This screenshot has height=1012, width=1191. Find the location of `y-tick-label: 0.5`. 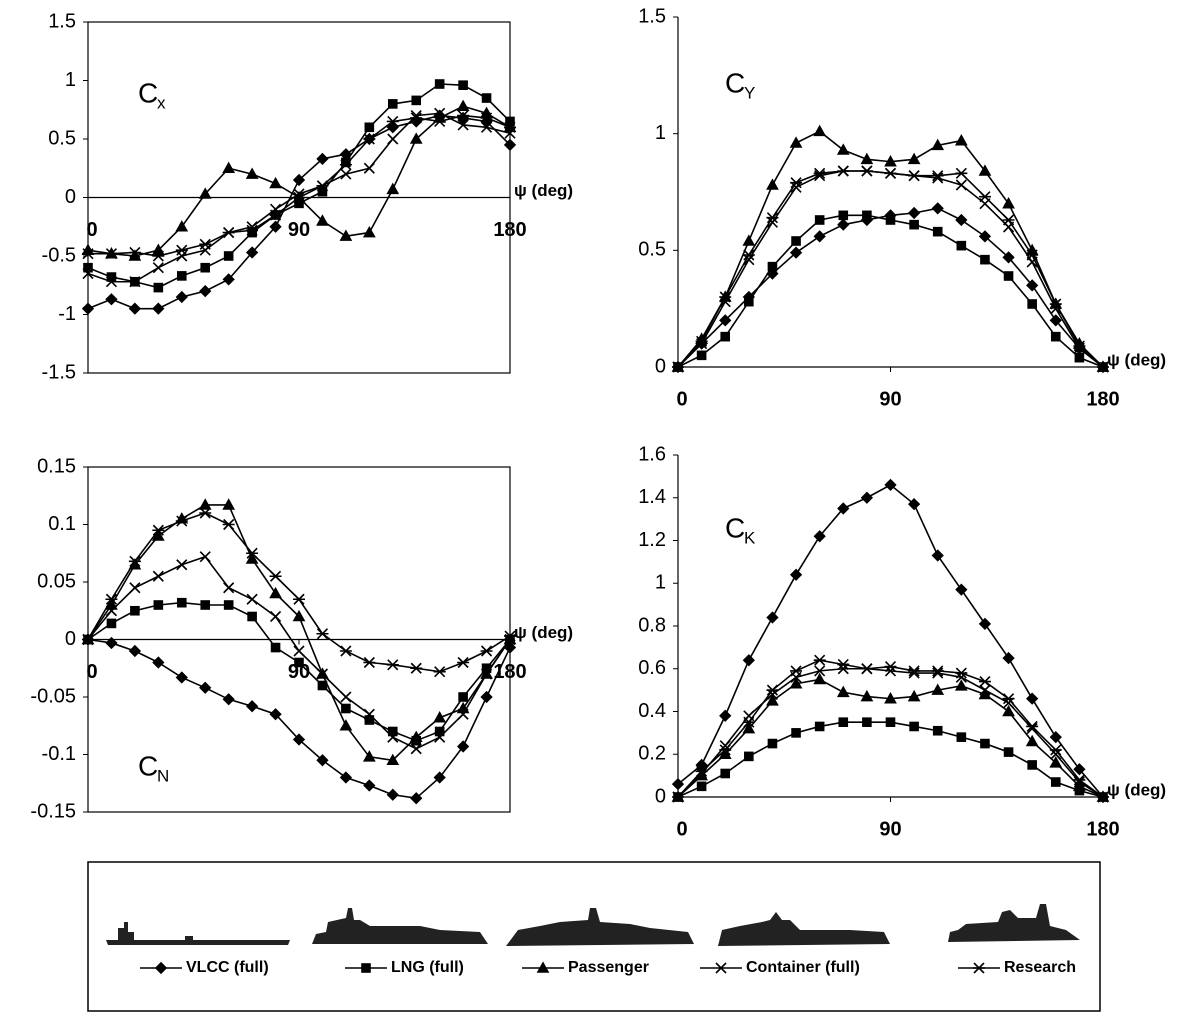

y-tick-label: 0.5 is located at coordinates (652, 250).